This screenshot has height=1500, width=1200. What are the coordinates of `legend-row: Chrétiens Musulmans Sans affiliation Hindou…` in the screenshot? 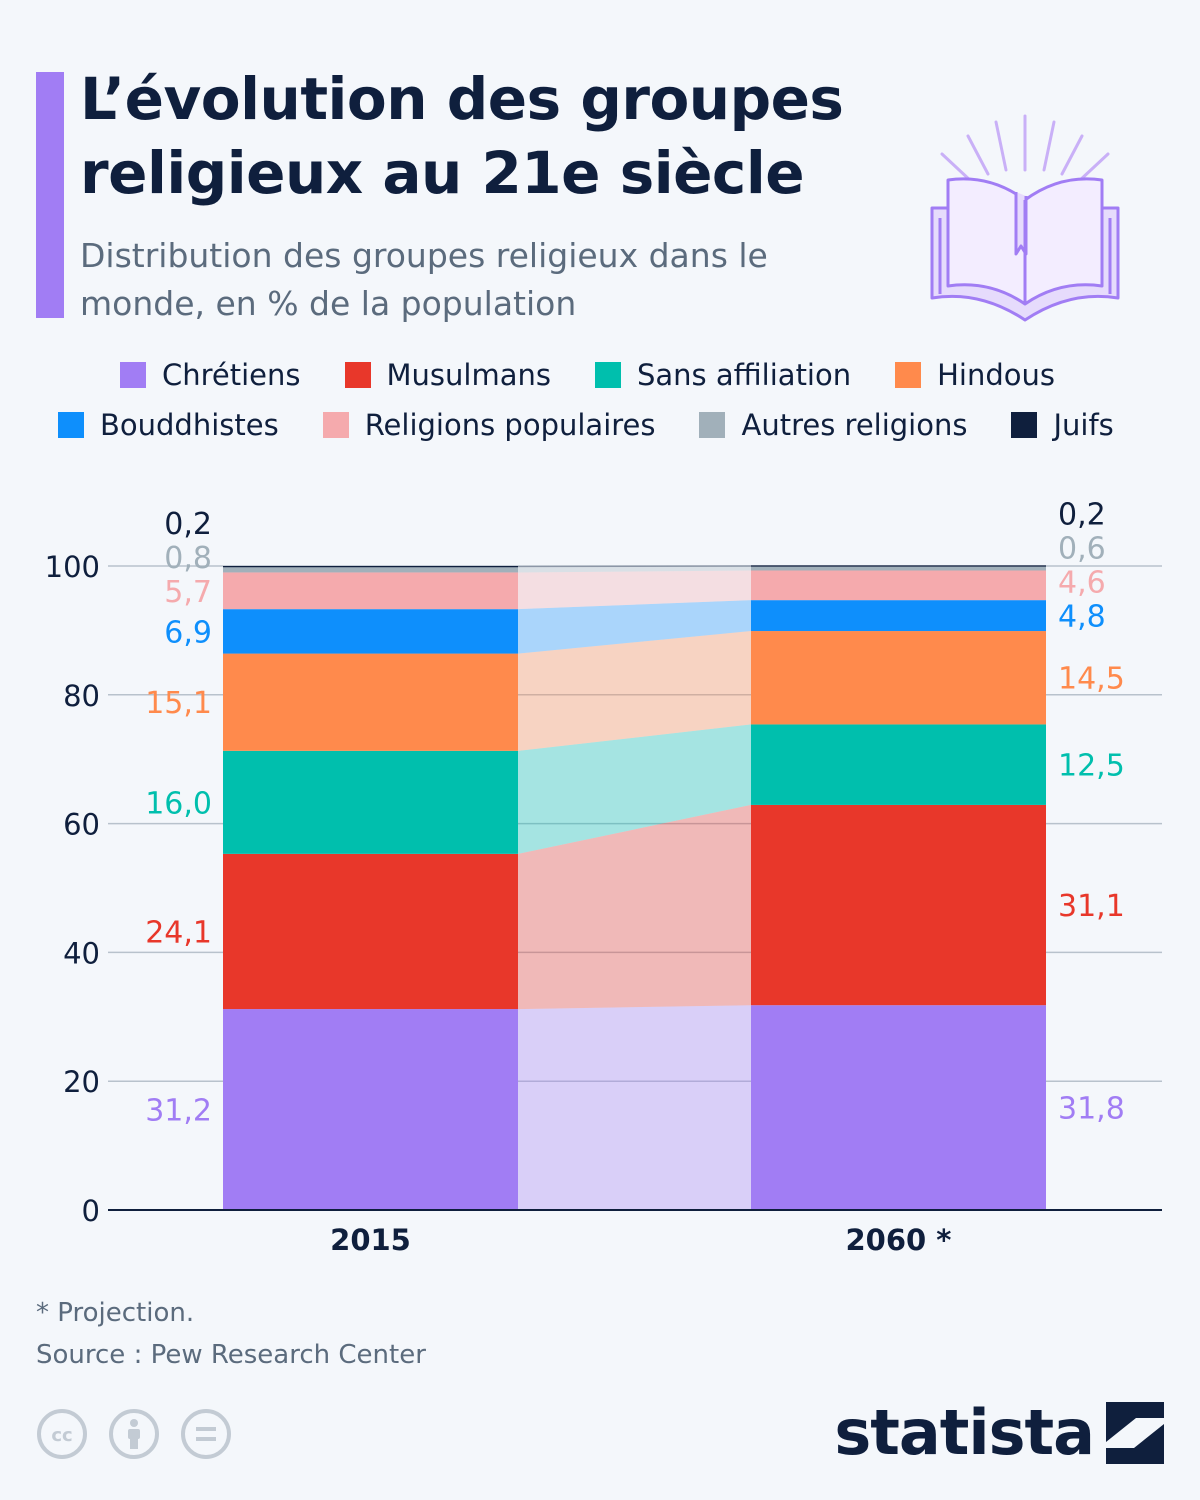 It's located at (587, 375).